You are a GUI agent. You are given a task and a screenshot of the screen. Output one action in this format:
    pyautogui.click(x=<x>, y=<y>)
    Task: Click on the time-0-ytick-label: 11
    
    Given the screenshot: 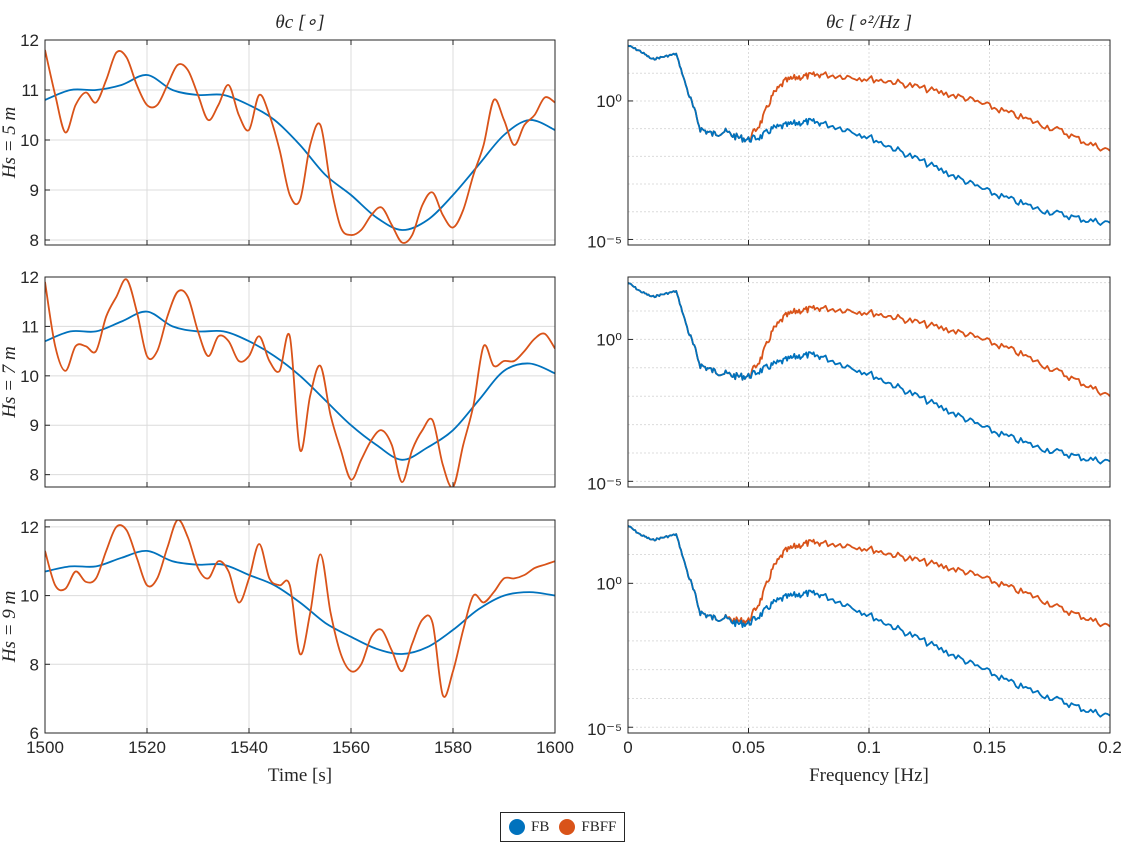 What is the action you would take?
    pyautogui.click(x=30, y=90)
    